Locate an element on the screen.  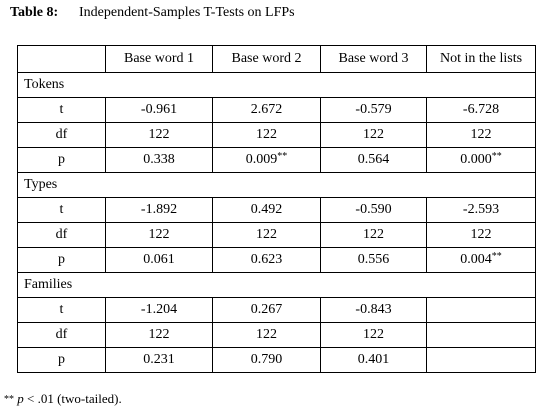
footnote-marks: ** is located at coordinates (9, 399).